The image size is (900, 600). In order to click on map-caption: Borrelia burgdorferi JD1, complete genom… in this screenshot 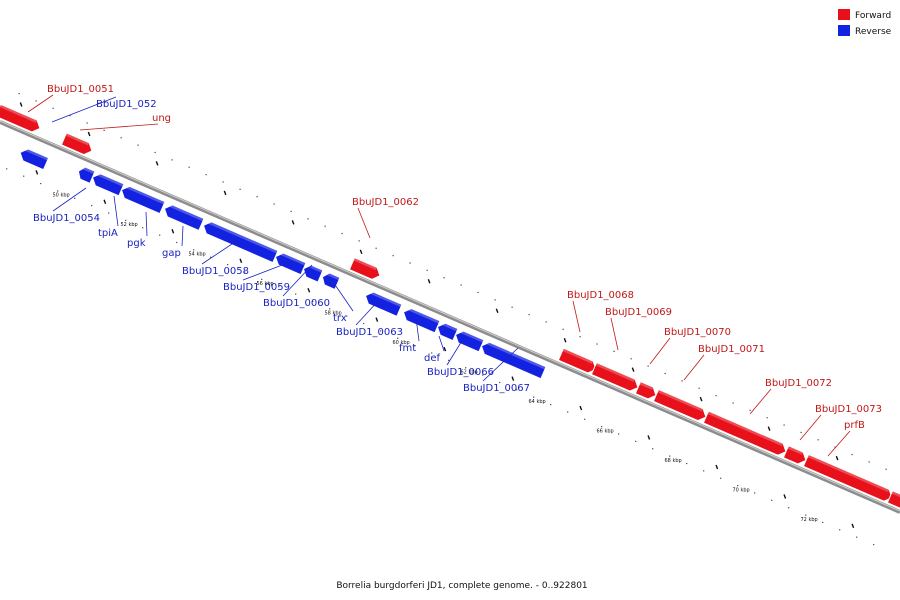, I will do `click(461, 586)`.